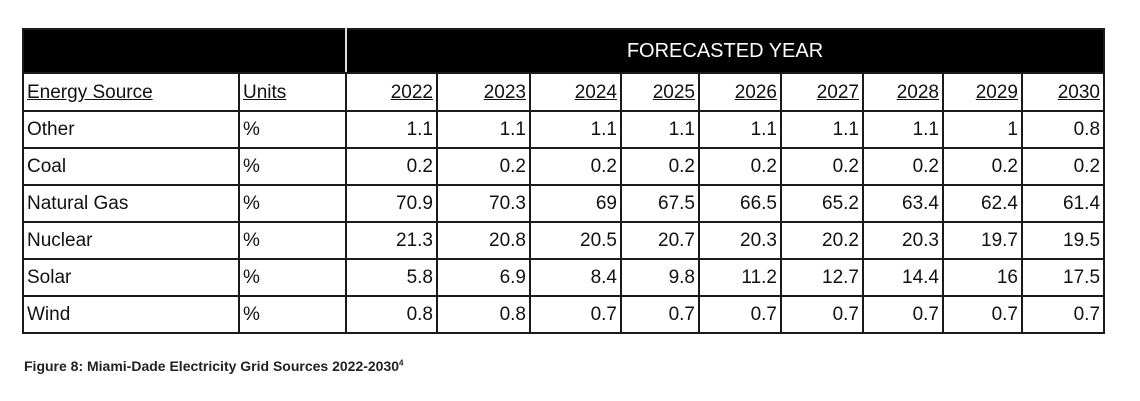 This screenshot has width=1140, height=401. I want to click on table-row: Other% 1.1 1.1 1.1 1.1 1.1 1.1 1.1 1 0.8, so click(564, 129).